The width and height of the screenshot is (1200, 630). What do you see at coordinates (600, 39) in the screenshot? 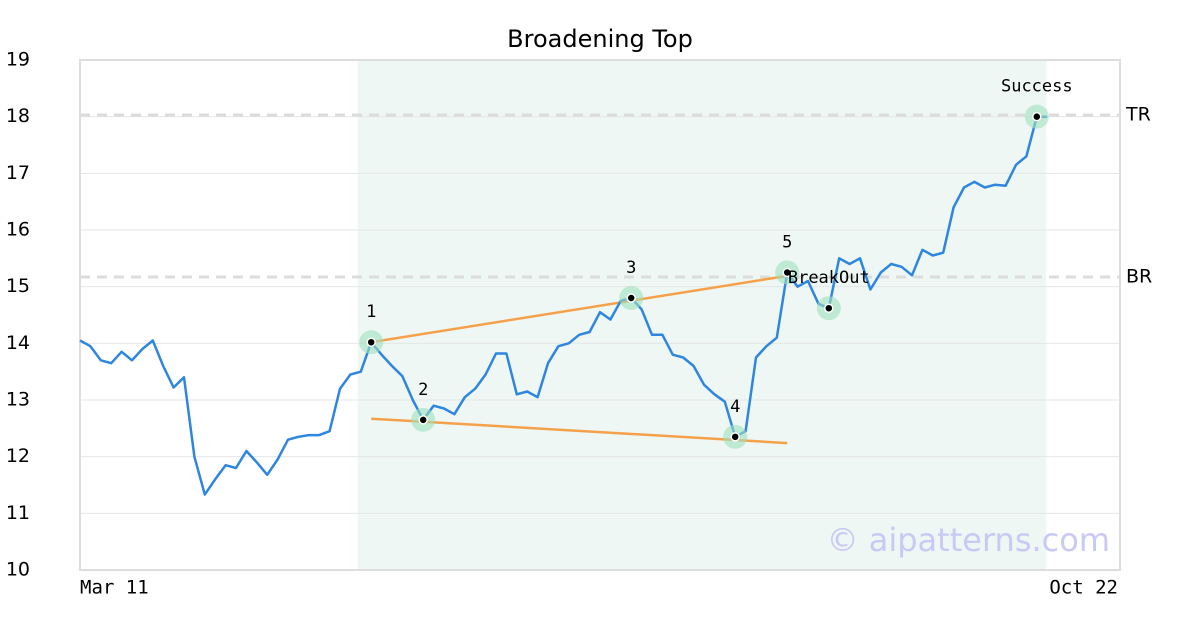
I see `chart-title: Broadening Top` at bounding box center [600, 39].